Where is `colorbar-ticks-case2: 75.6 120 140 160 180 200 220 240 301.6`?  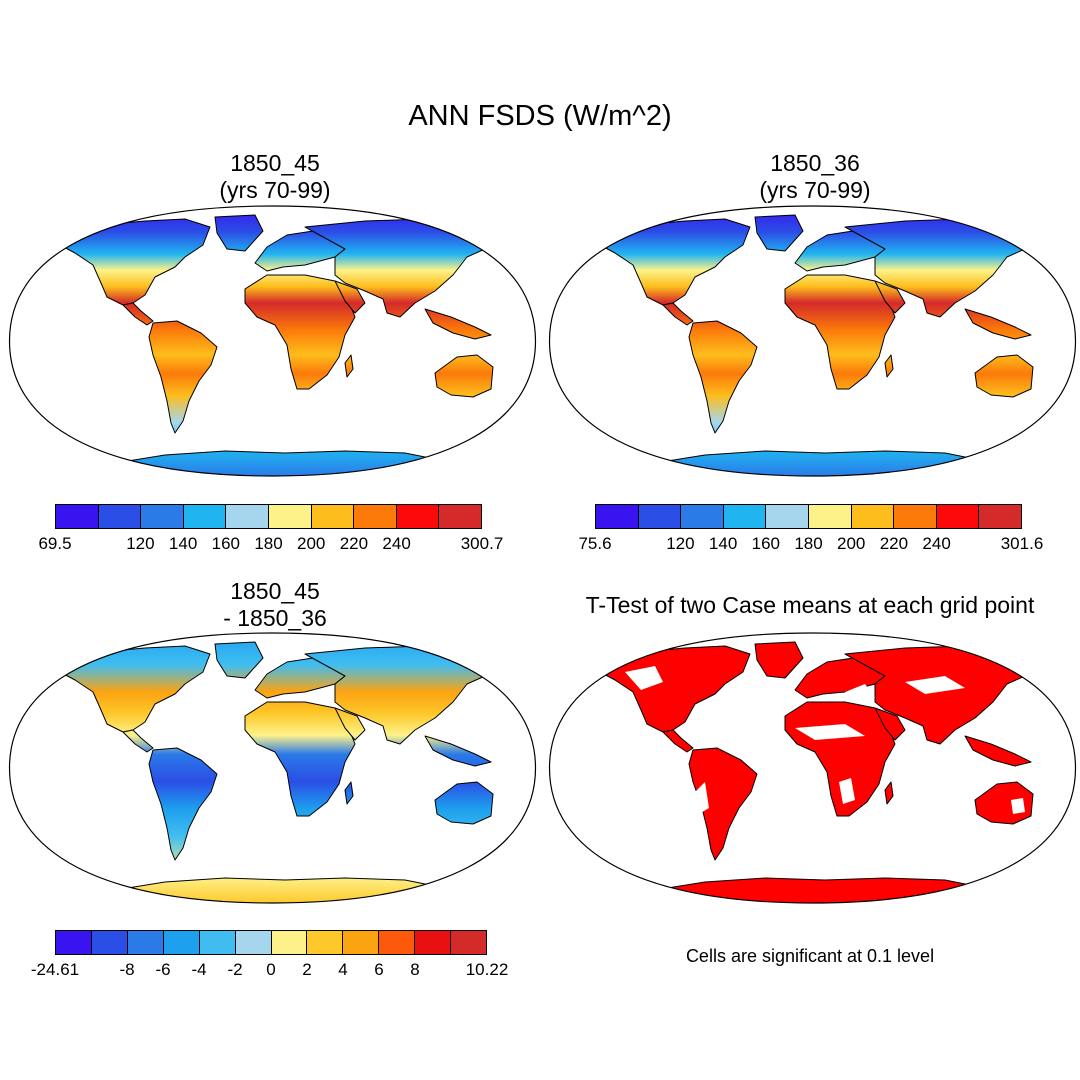
colorbar-ticks-case2: 75.6 120 140 160 180 200 220 240 301.6 is located at coordinates (810, 545).